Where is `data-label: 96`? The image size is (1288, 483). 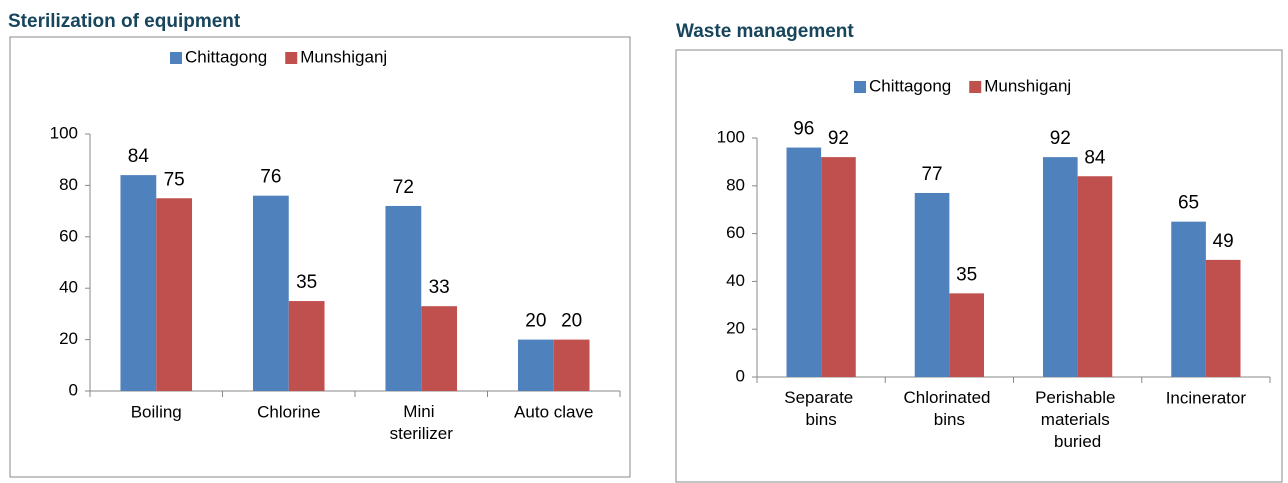 data-label: 96 is located at coordinates (803, 129).